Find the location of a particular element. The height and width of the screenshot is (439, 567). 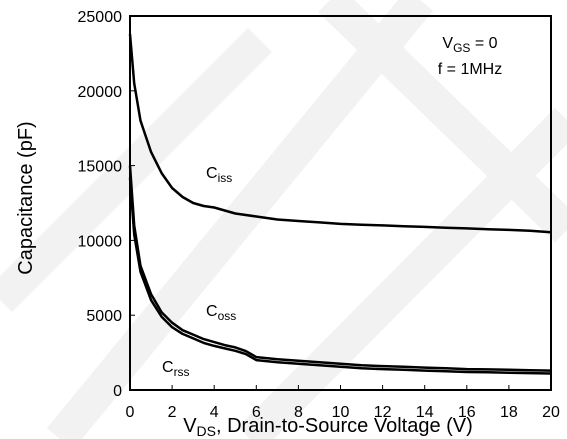

x-axis-label-main: V is located at coordinates (190, 426).